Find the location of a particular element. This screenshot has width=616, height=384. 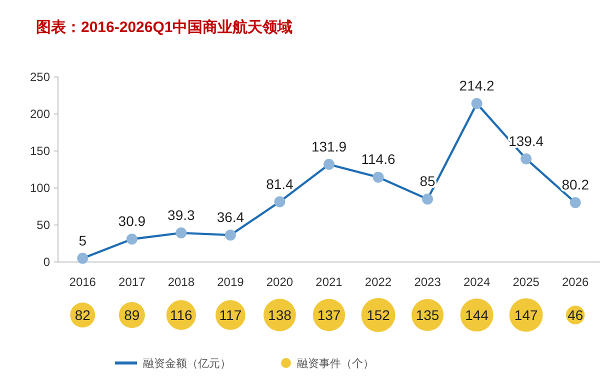

data-label: 30.9 is located at coordinates (132, 221).